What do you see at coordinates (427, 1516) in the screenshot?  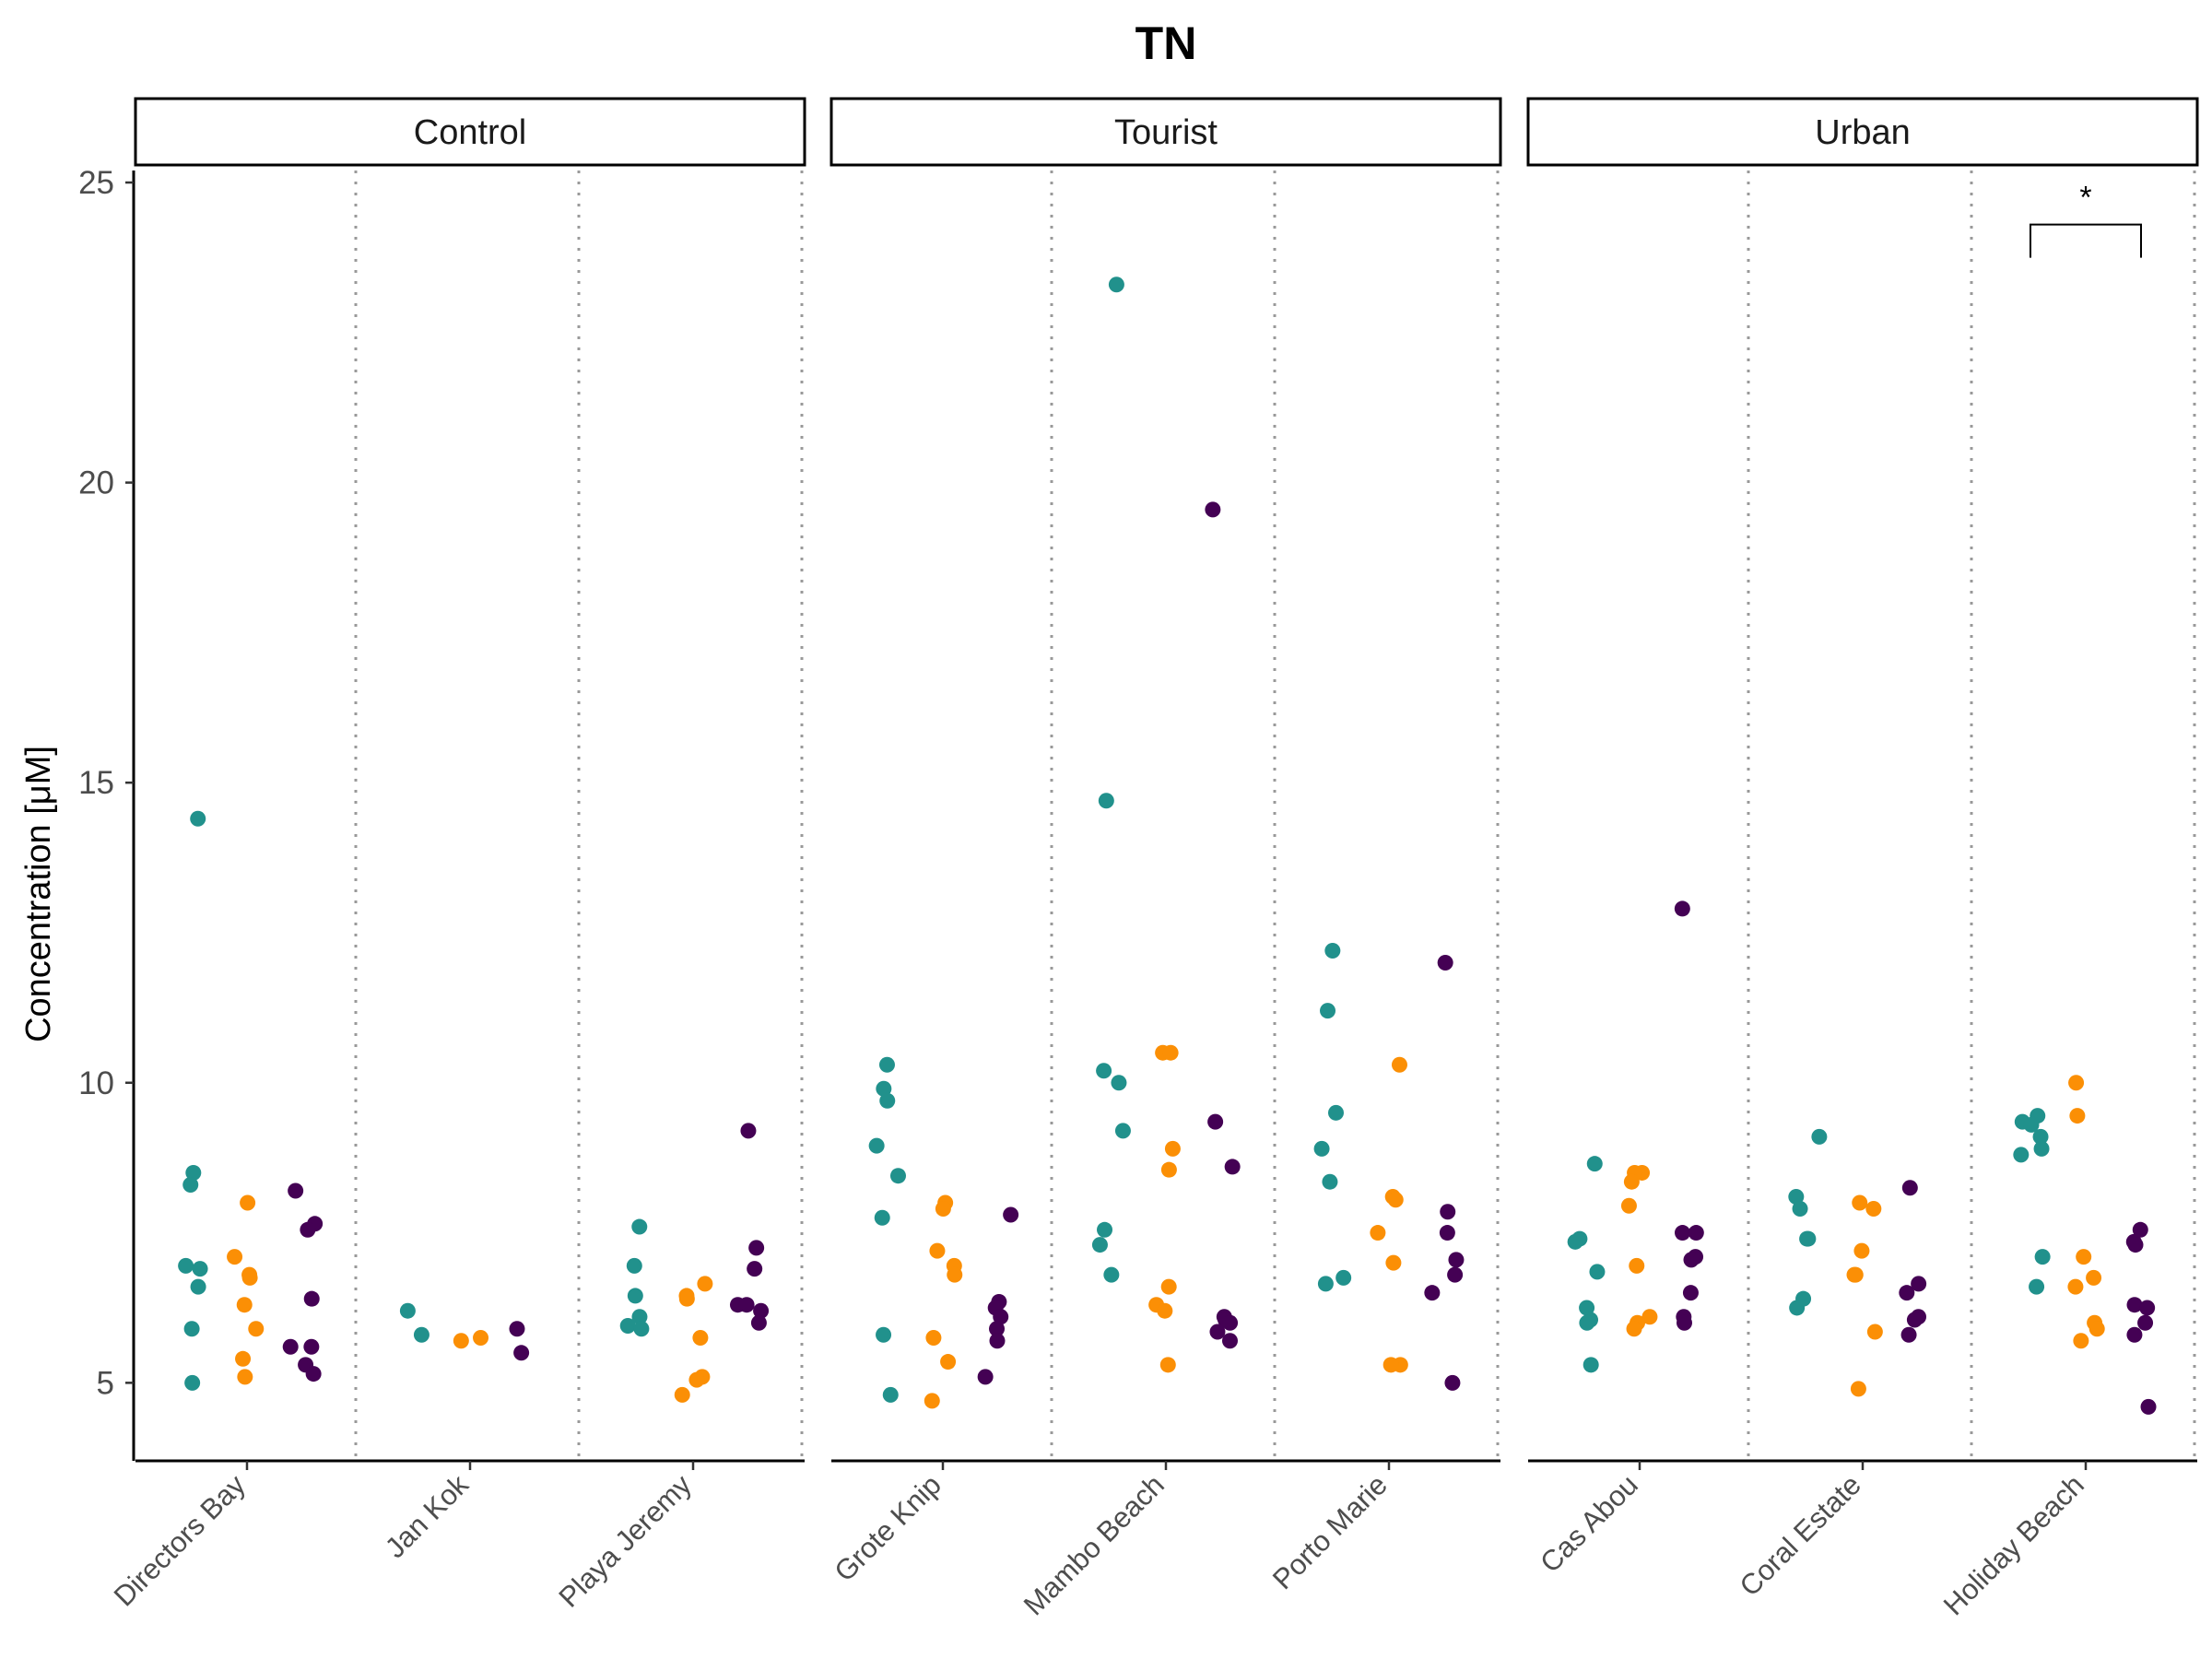 I see `x-tick-label: Jan Kok` at bounding box center [427, 1516].